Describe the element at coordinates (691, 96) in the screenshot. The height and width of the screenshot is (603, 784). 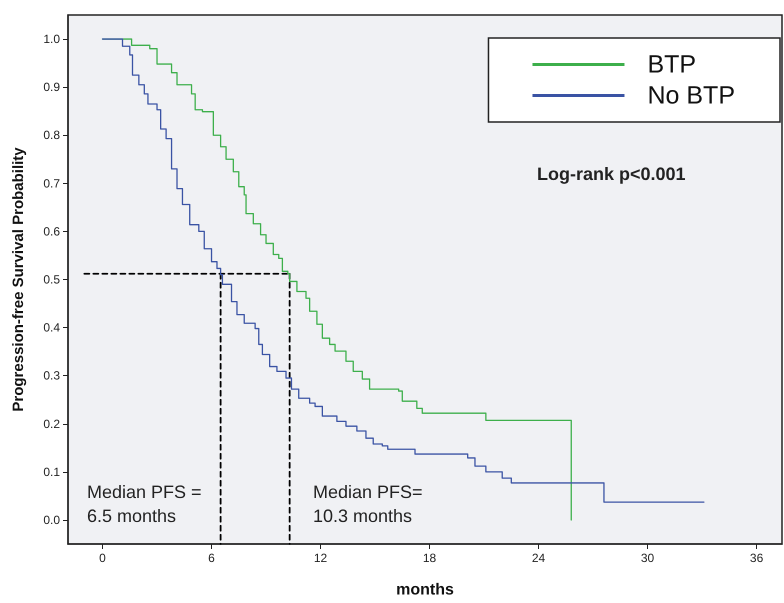
I see `legend-label: No BTP` at that location.